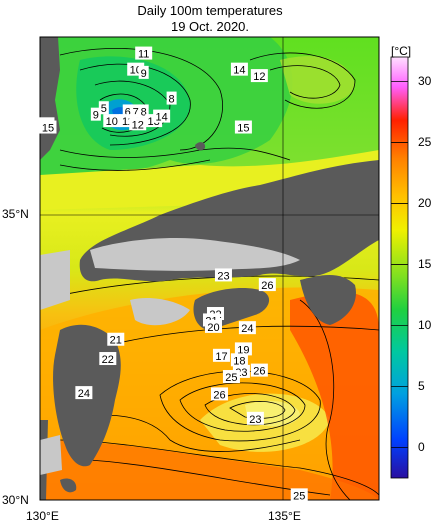 This screenshot has height=527, width=441. What do you see at coordinates (42, 516) in the screenshot?
I see `lon-label-130: 130°E` at bounding box center [42, 516].